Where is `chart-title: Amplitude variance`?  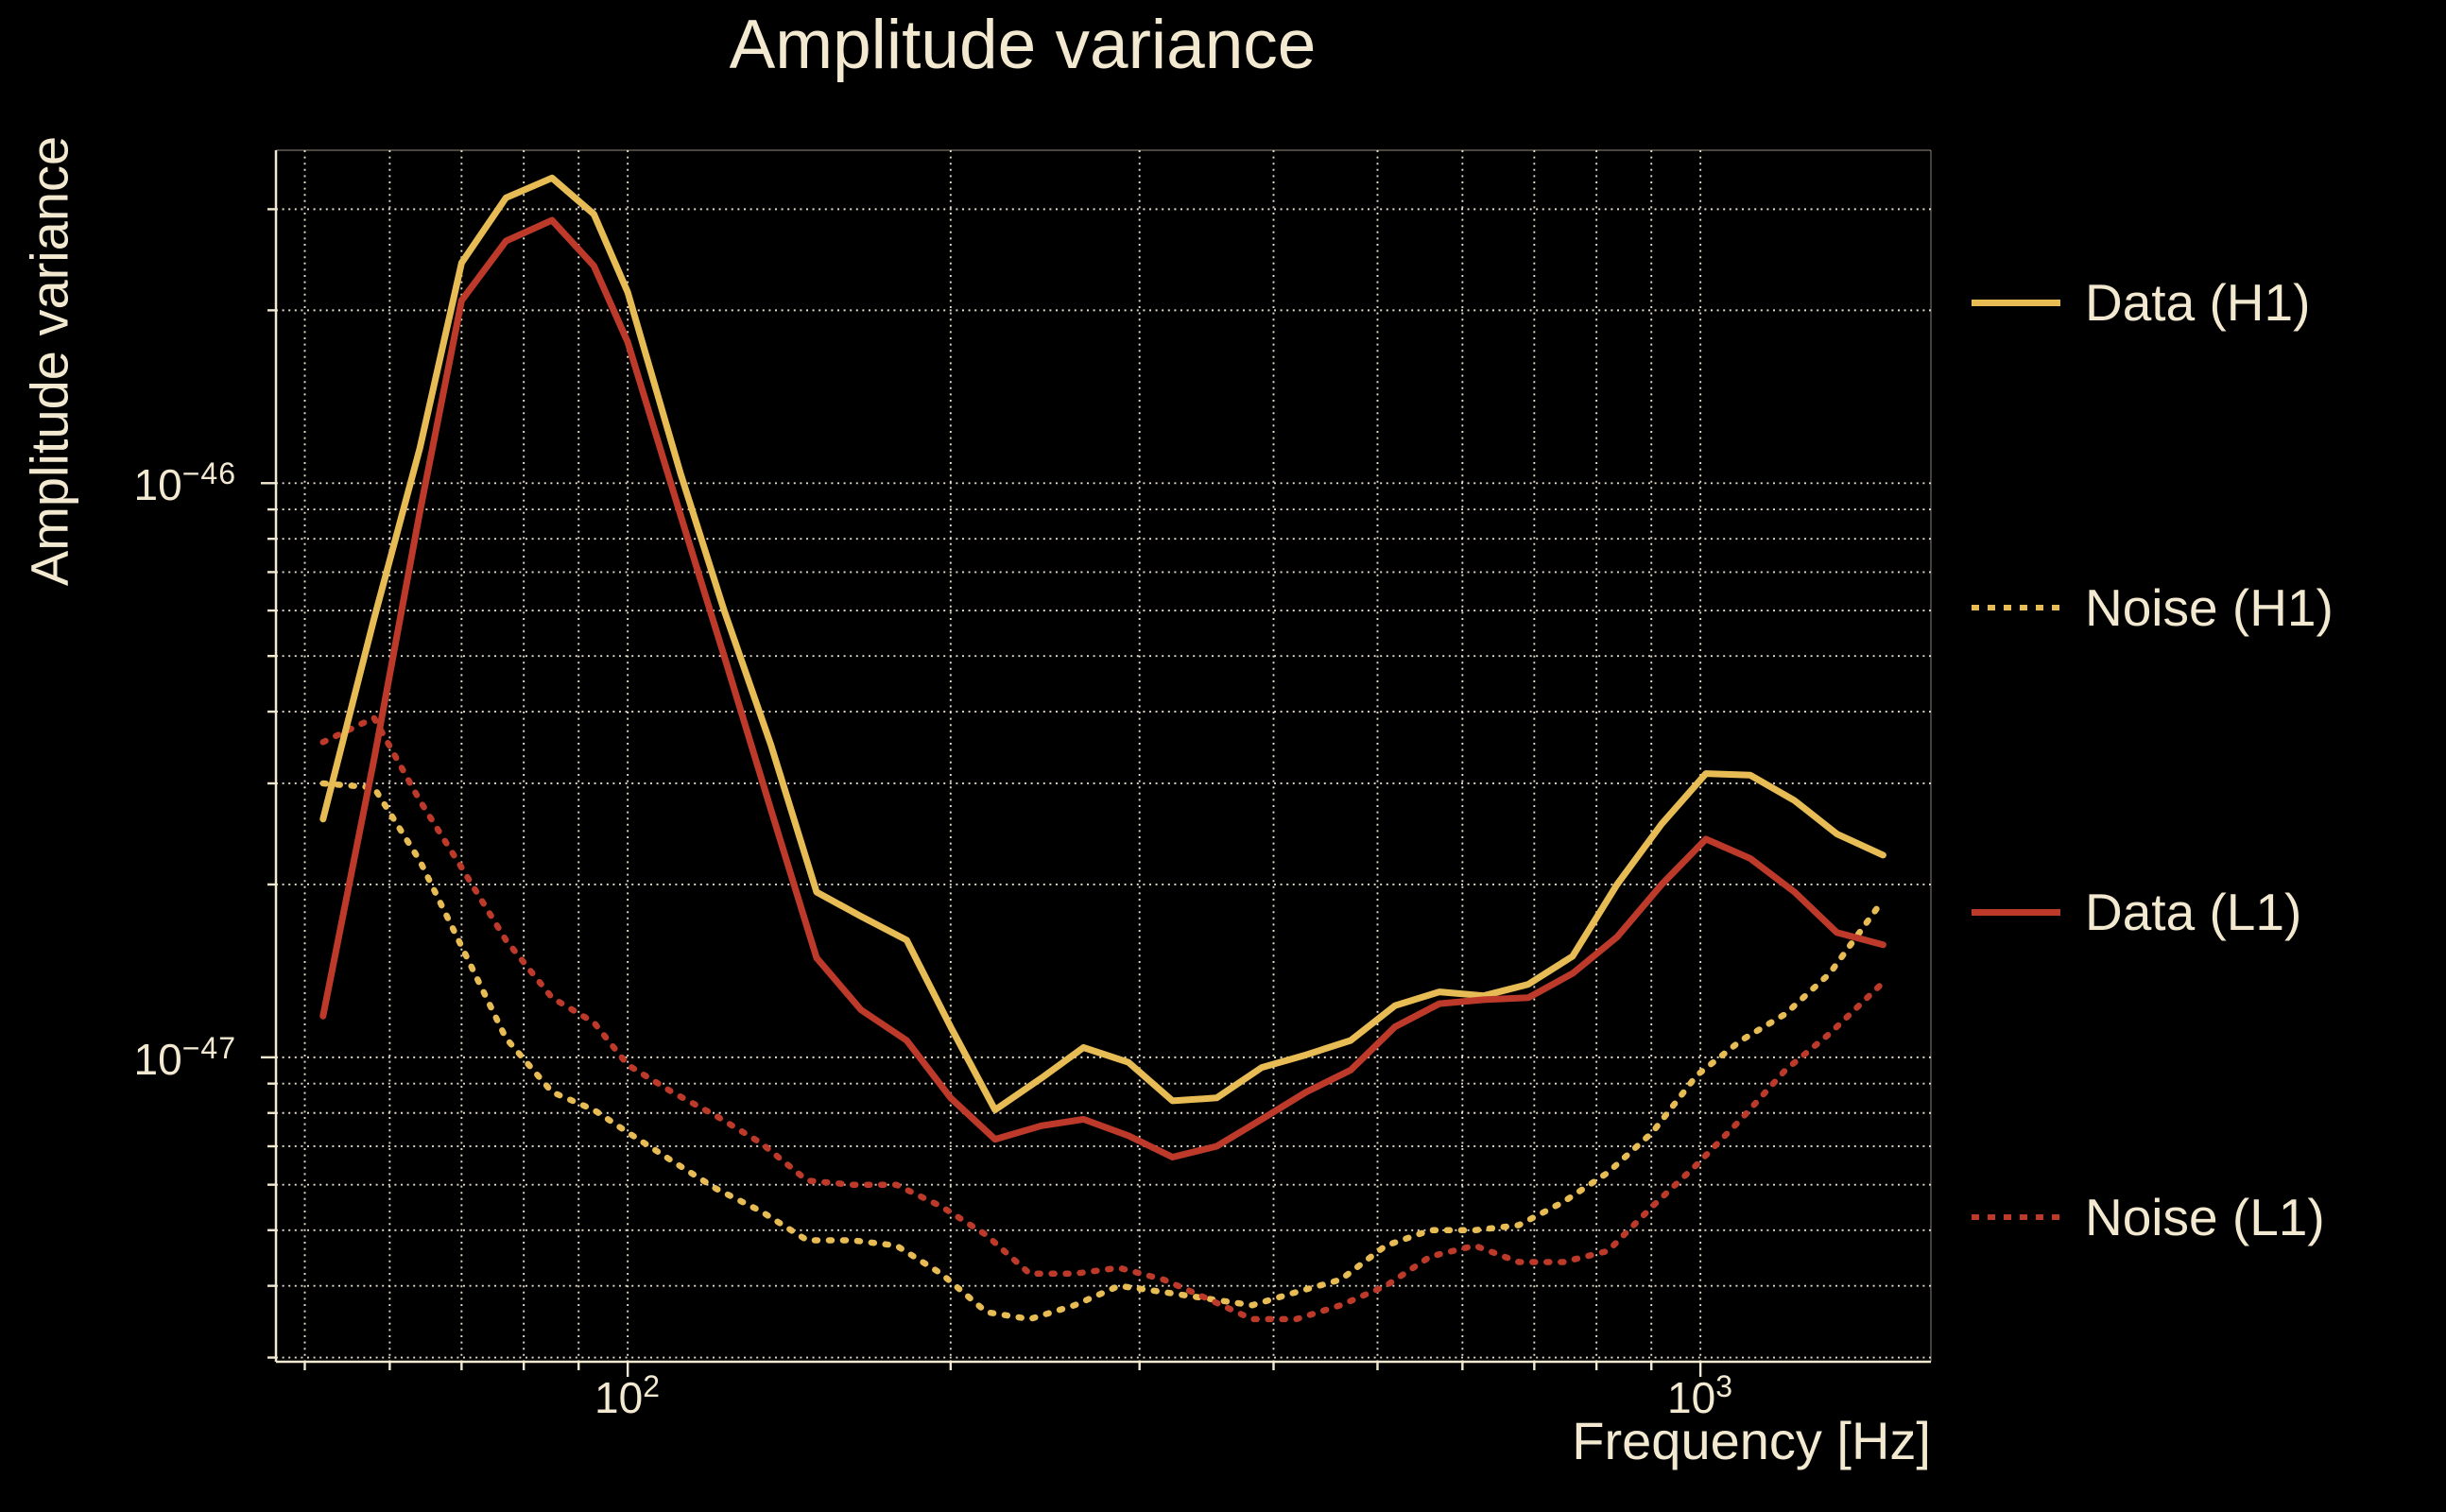 chart-title: Amplitude variance is located at coordinates (1023, 45).